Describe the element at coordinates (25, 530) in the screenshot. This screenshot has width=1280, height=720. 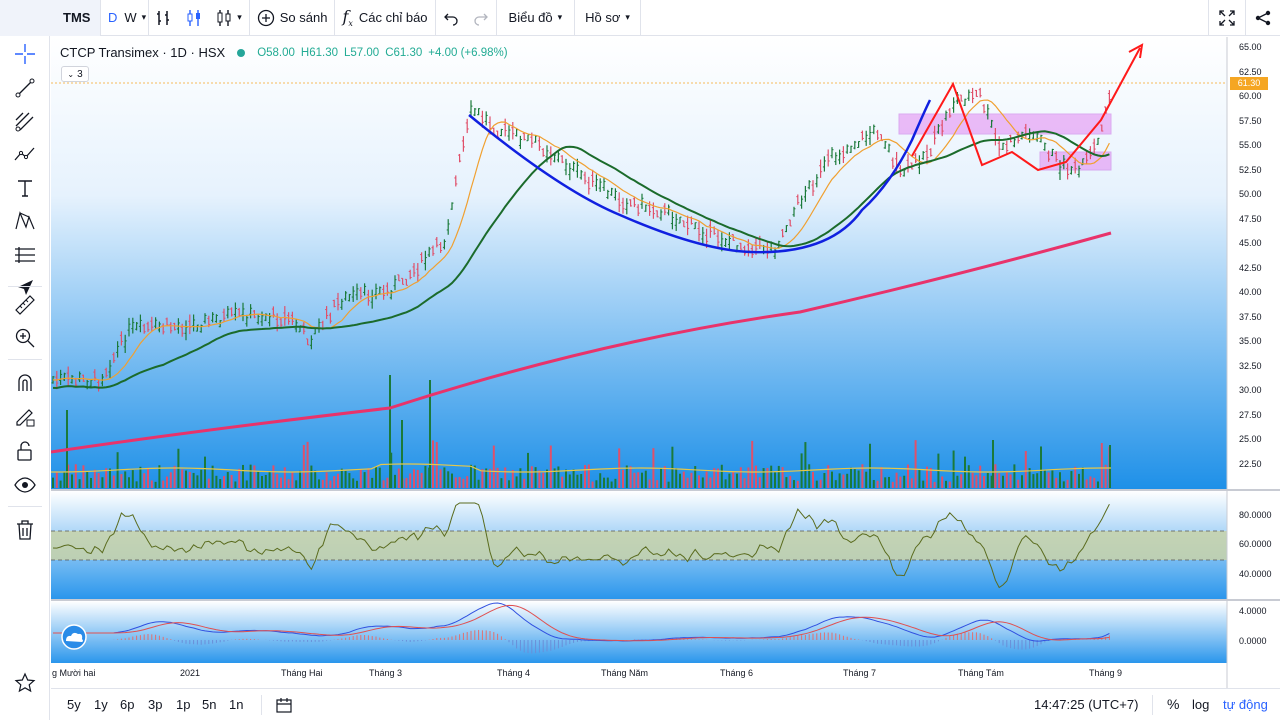
I see `remove-drawings-tool` at that location.